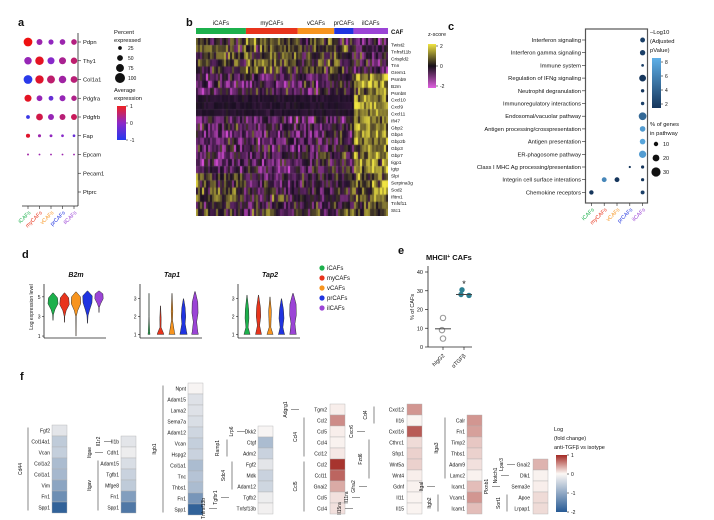 This screenshot has width=714, height=520. What do you see at coordinates (616, 116) in the screenshot?
I see `pathway-plot-frame` at bounding box center [616, 116].